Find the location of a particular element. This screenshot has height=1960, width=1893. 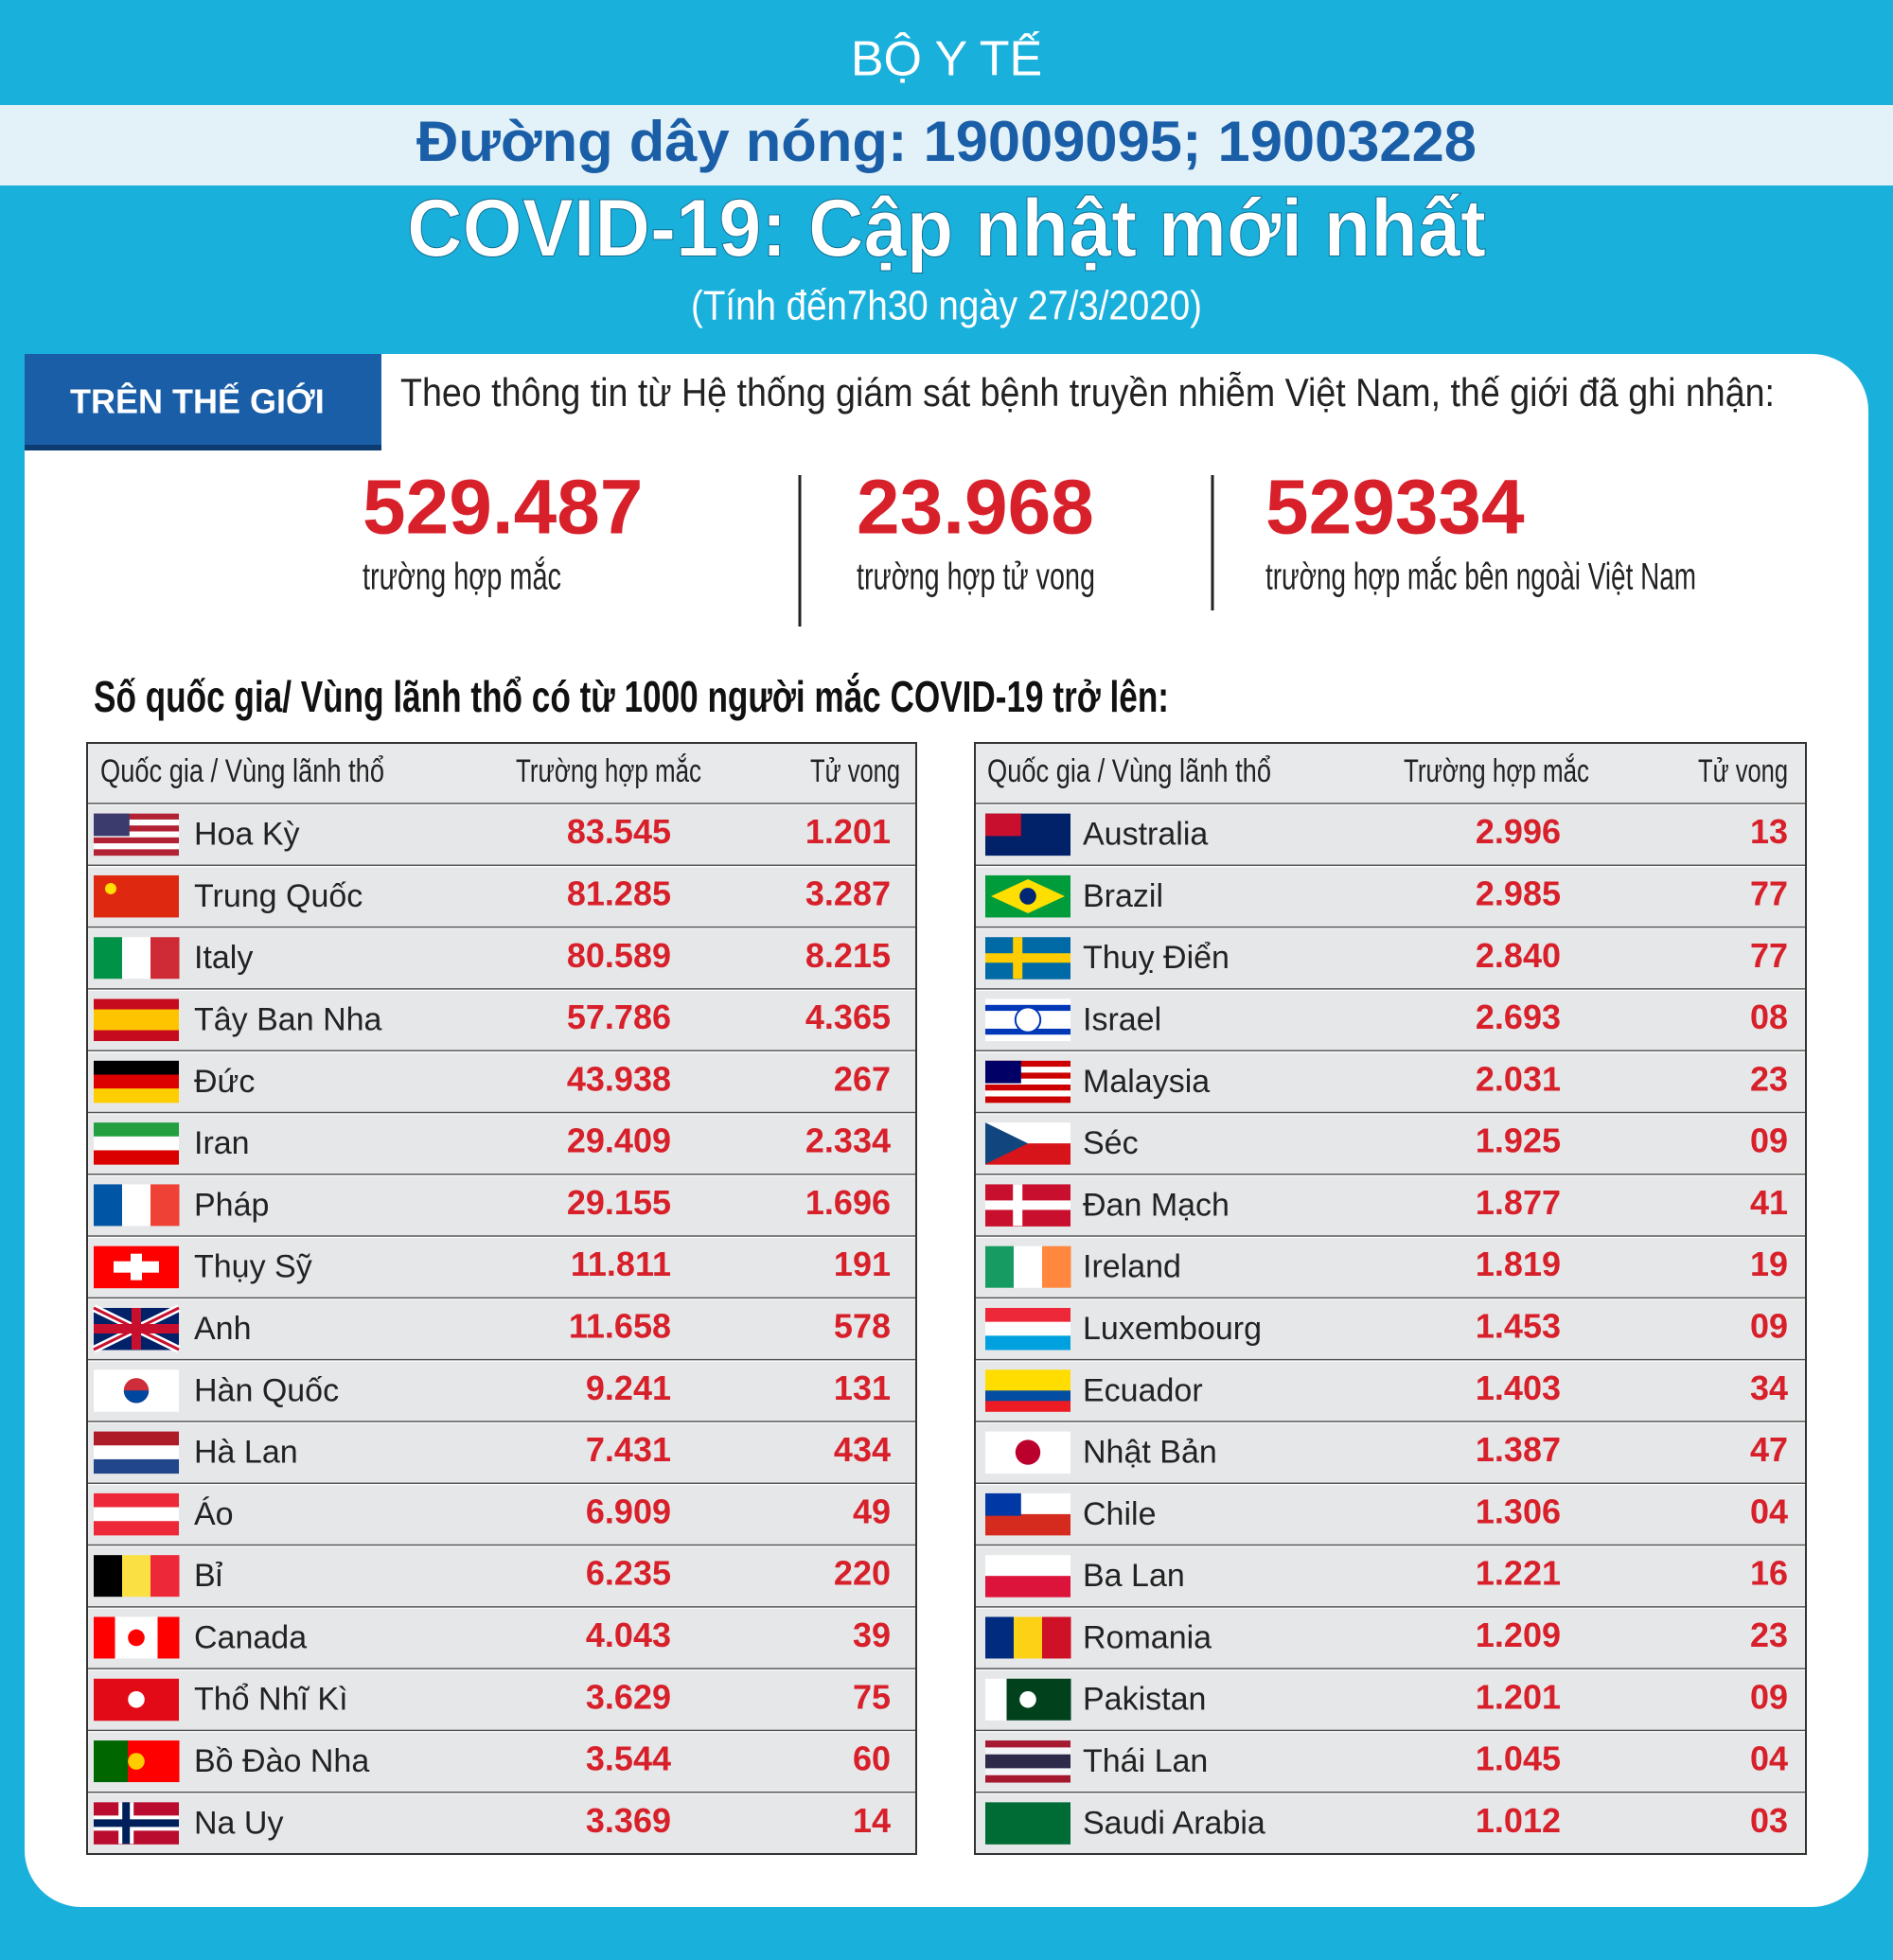

tab is located at coordinates (203, 402).